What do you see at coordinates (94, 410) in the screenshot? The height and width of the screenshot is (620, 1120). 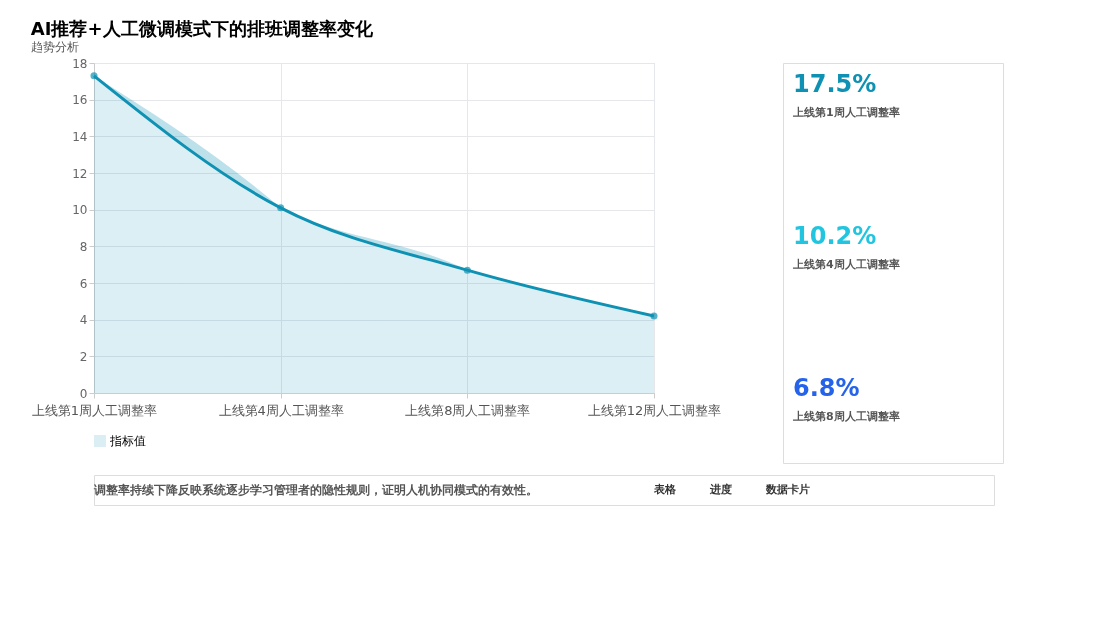 I see `x-tick-label: 上线第1周人工调整率` at bounding box center [94, 410].